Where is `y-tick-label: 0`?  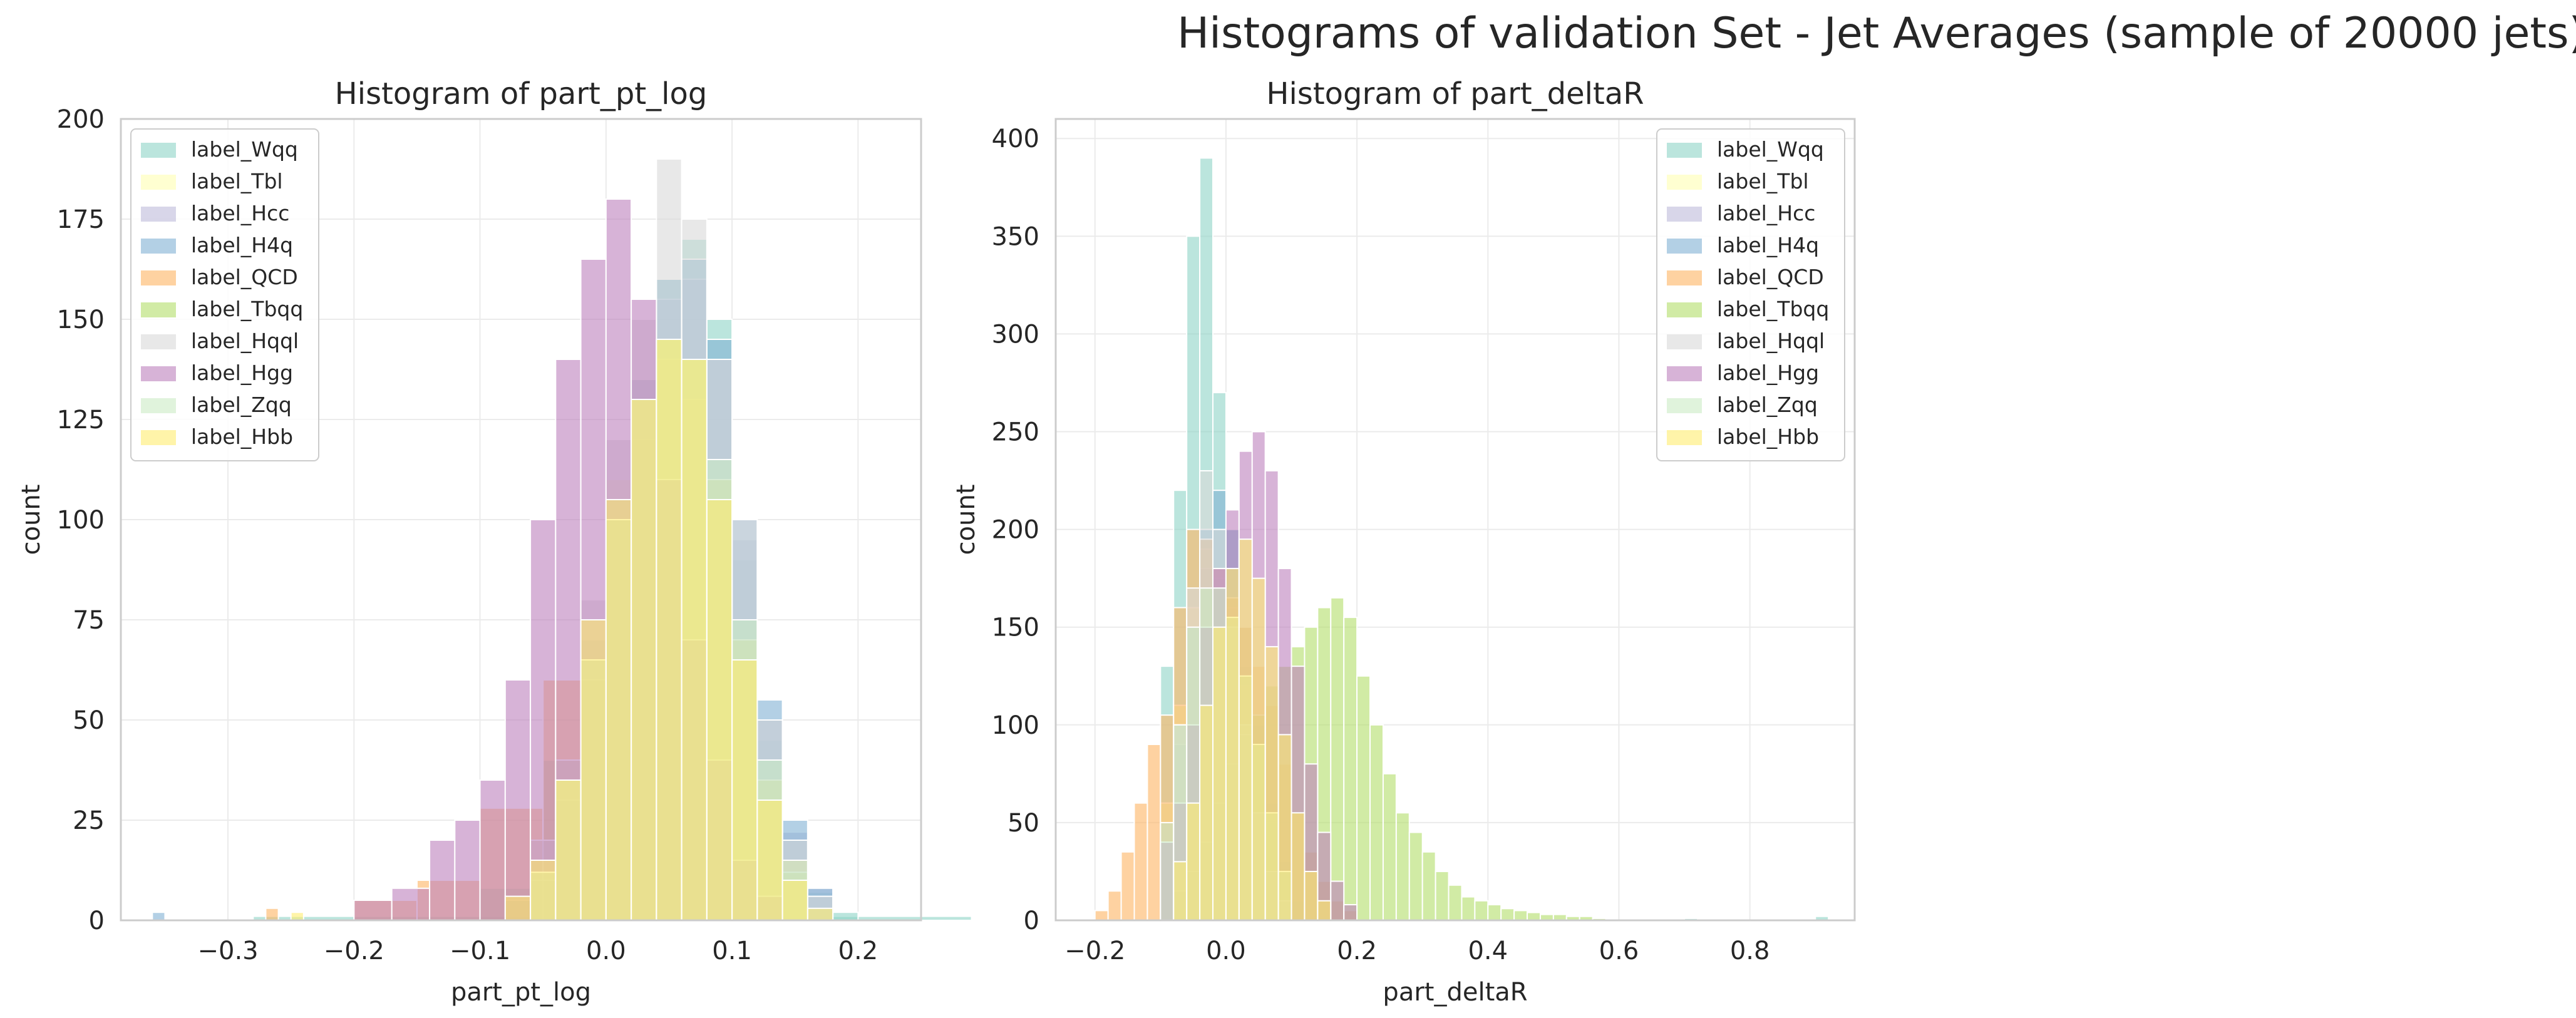
y-tick-label: 0 is located at coordinates (97, 921).